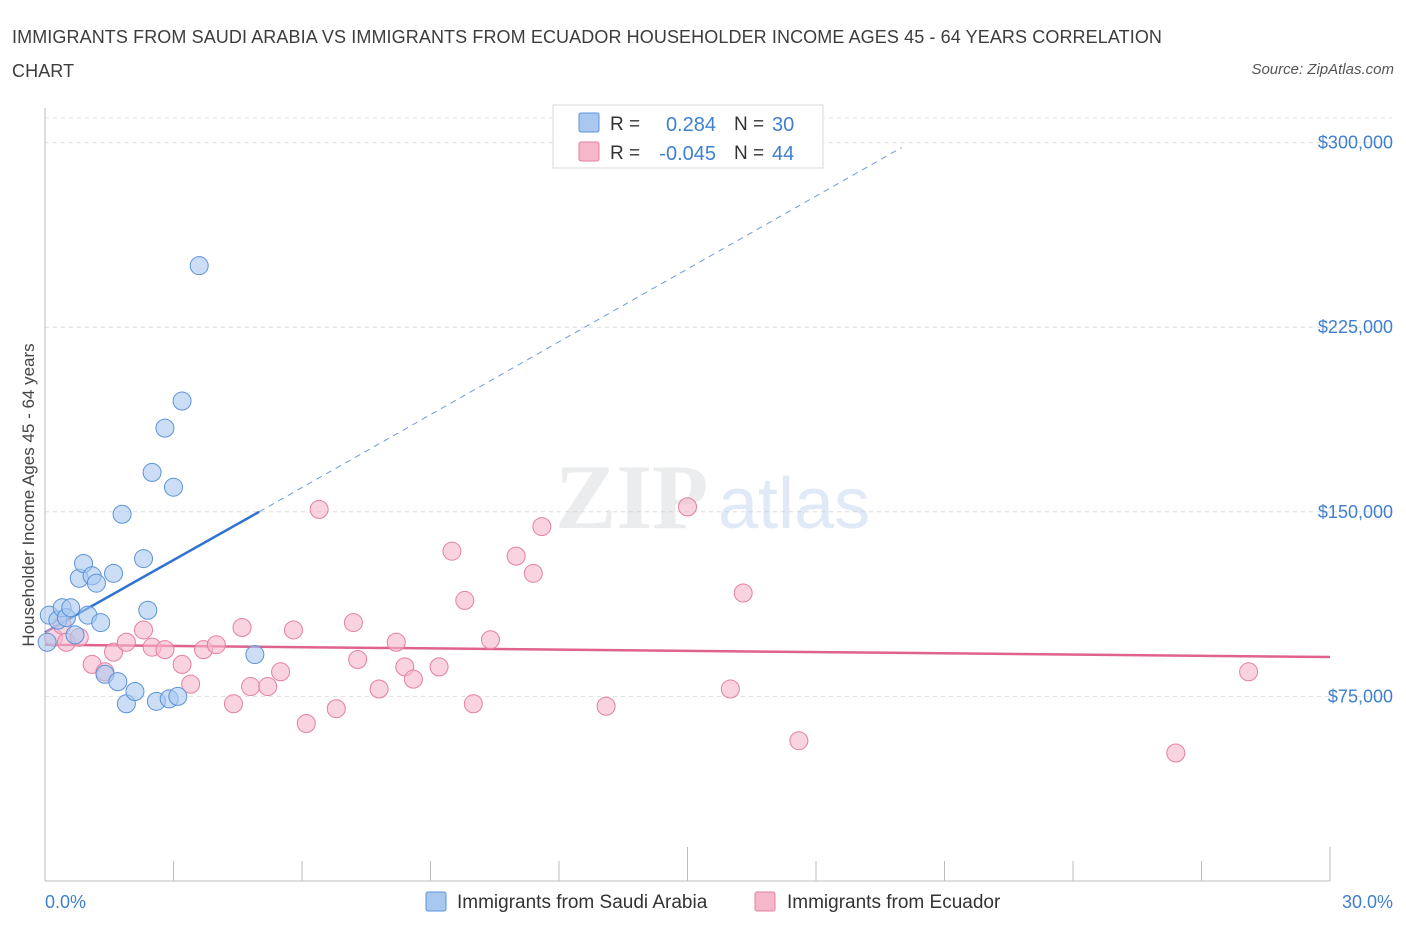 Image resolution: width=1406 pixels, height=930 pixels. Describe the element at coordinates (631, 497) in the screenshot. I see `watermark-zip: ZIP` at that location.